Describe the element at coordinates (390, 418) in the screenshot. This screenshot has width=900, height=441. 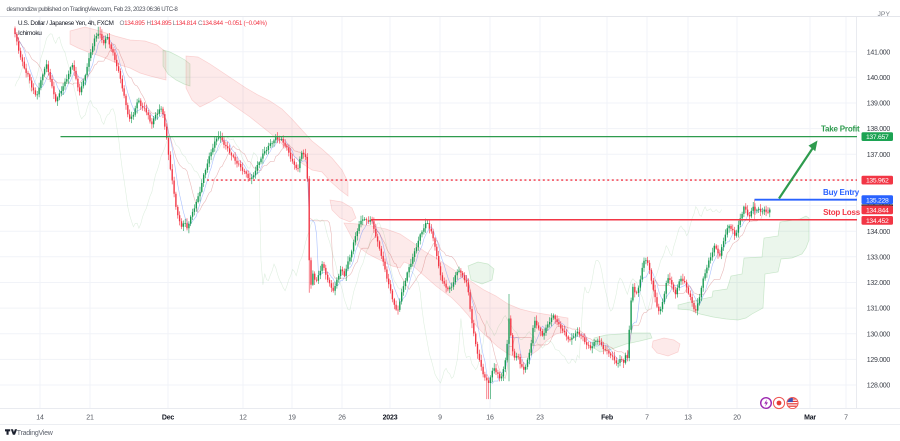
I see `svg-text: 2023` at that location.